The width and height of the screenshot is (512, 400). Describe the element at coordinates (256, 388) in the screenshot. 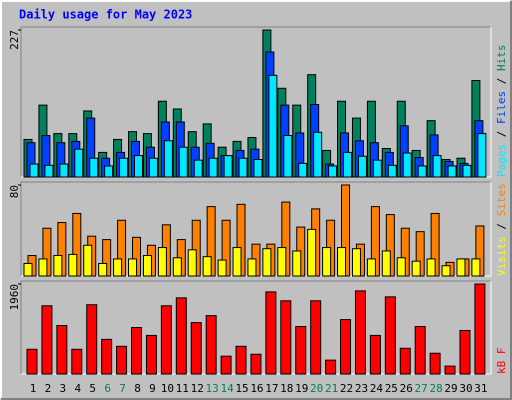

I see `x-tick-label: 16` at that location.